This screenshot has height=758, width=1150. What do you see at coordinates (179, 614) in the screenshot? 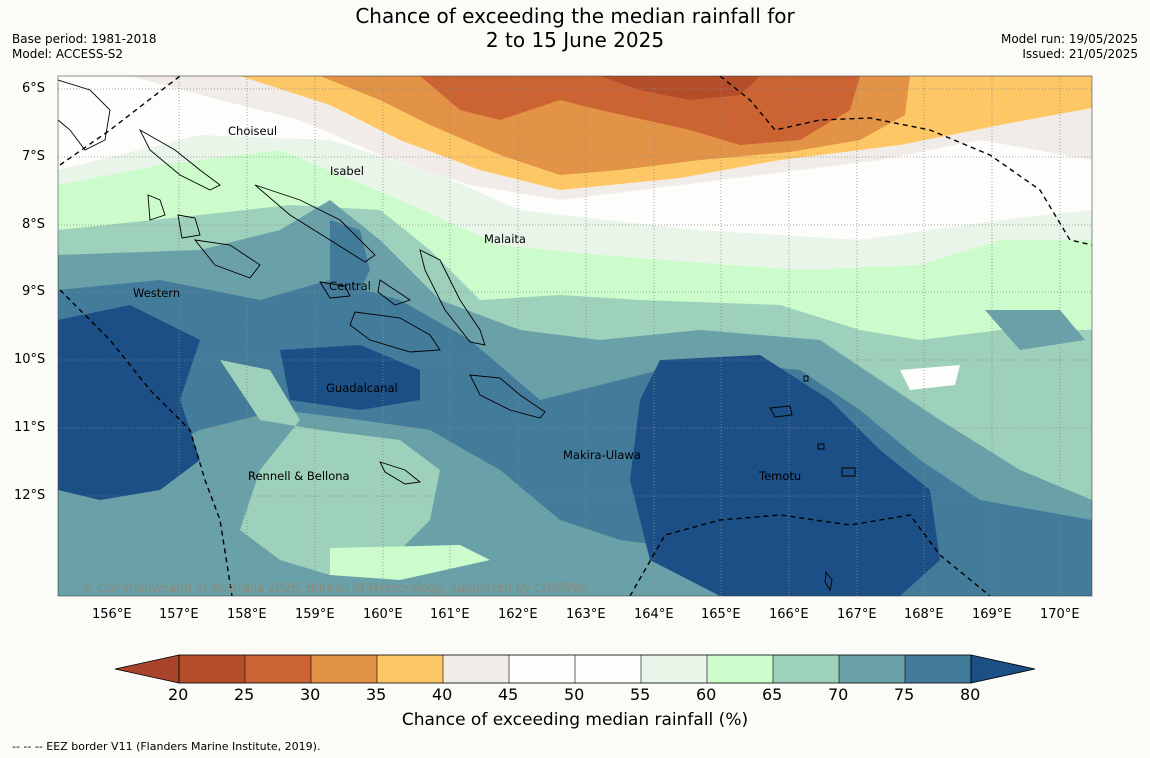
I see `lon-label: 157°E` at bounding box center [179, 614].